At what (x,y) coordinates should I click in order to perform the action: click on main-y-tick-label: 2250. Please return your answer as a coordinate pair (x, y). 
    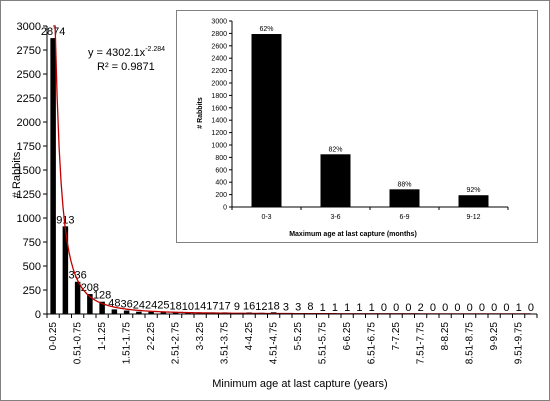
    Looking at the image, I should click on (29, 99).